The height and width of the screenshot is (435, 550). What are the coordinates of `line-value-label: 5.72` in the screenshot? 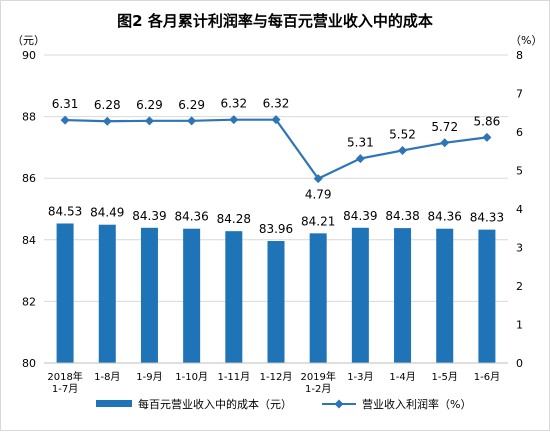 It's located at (444, 127).